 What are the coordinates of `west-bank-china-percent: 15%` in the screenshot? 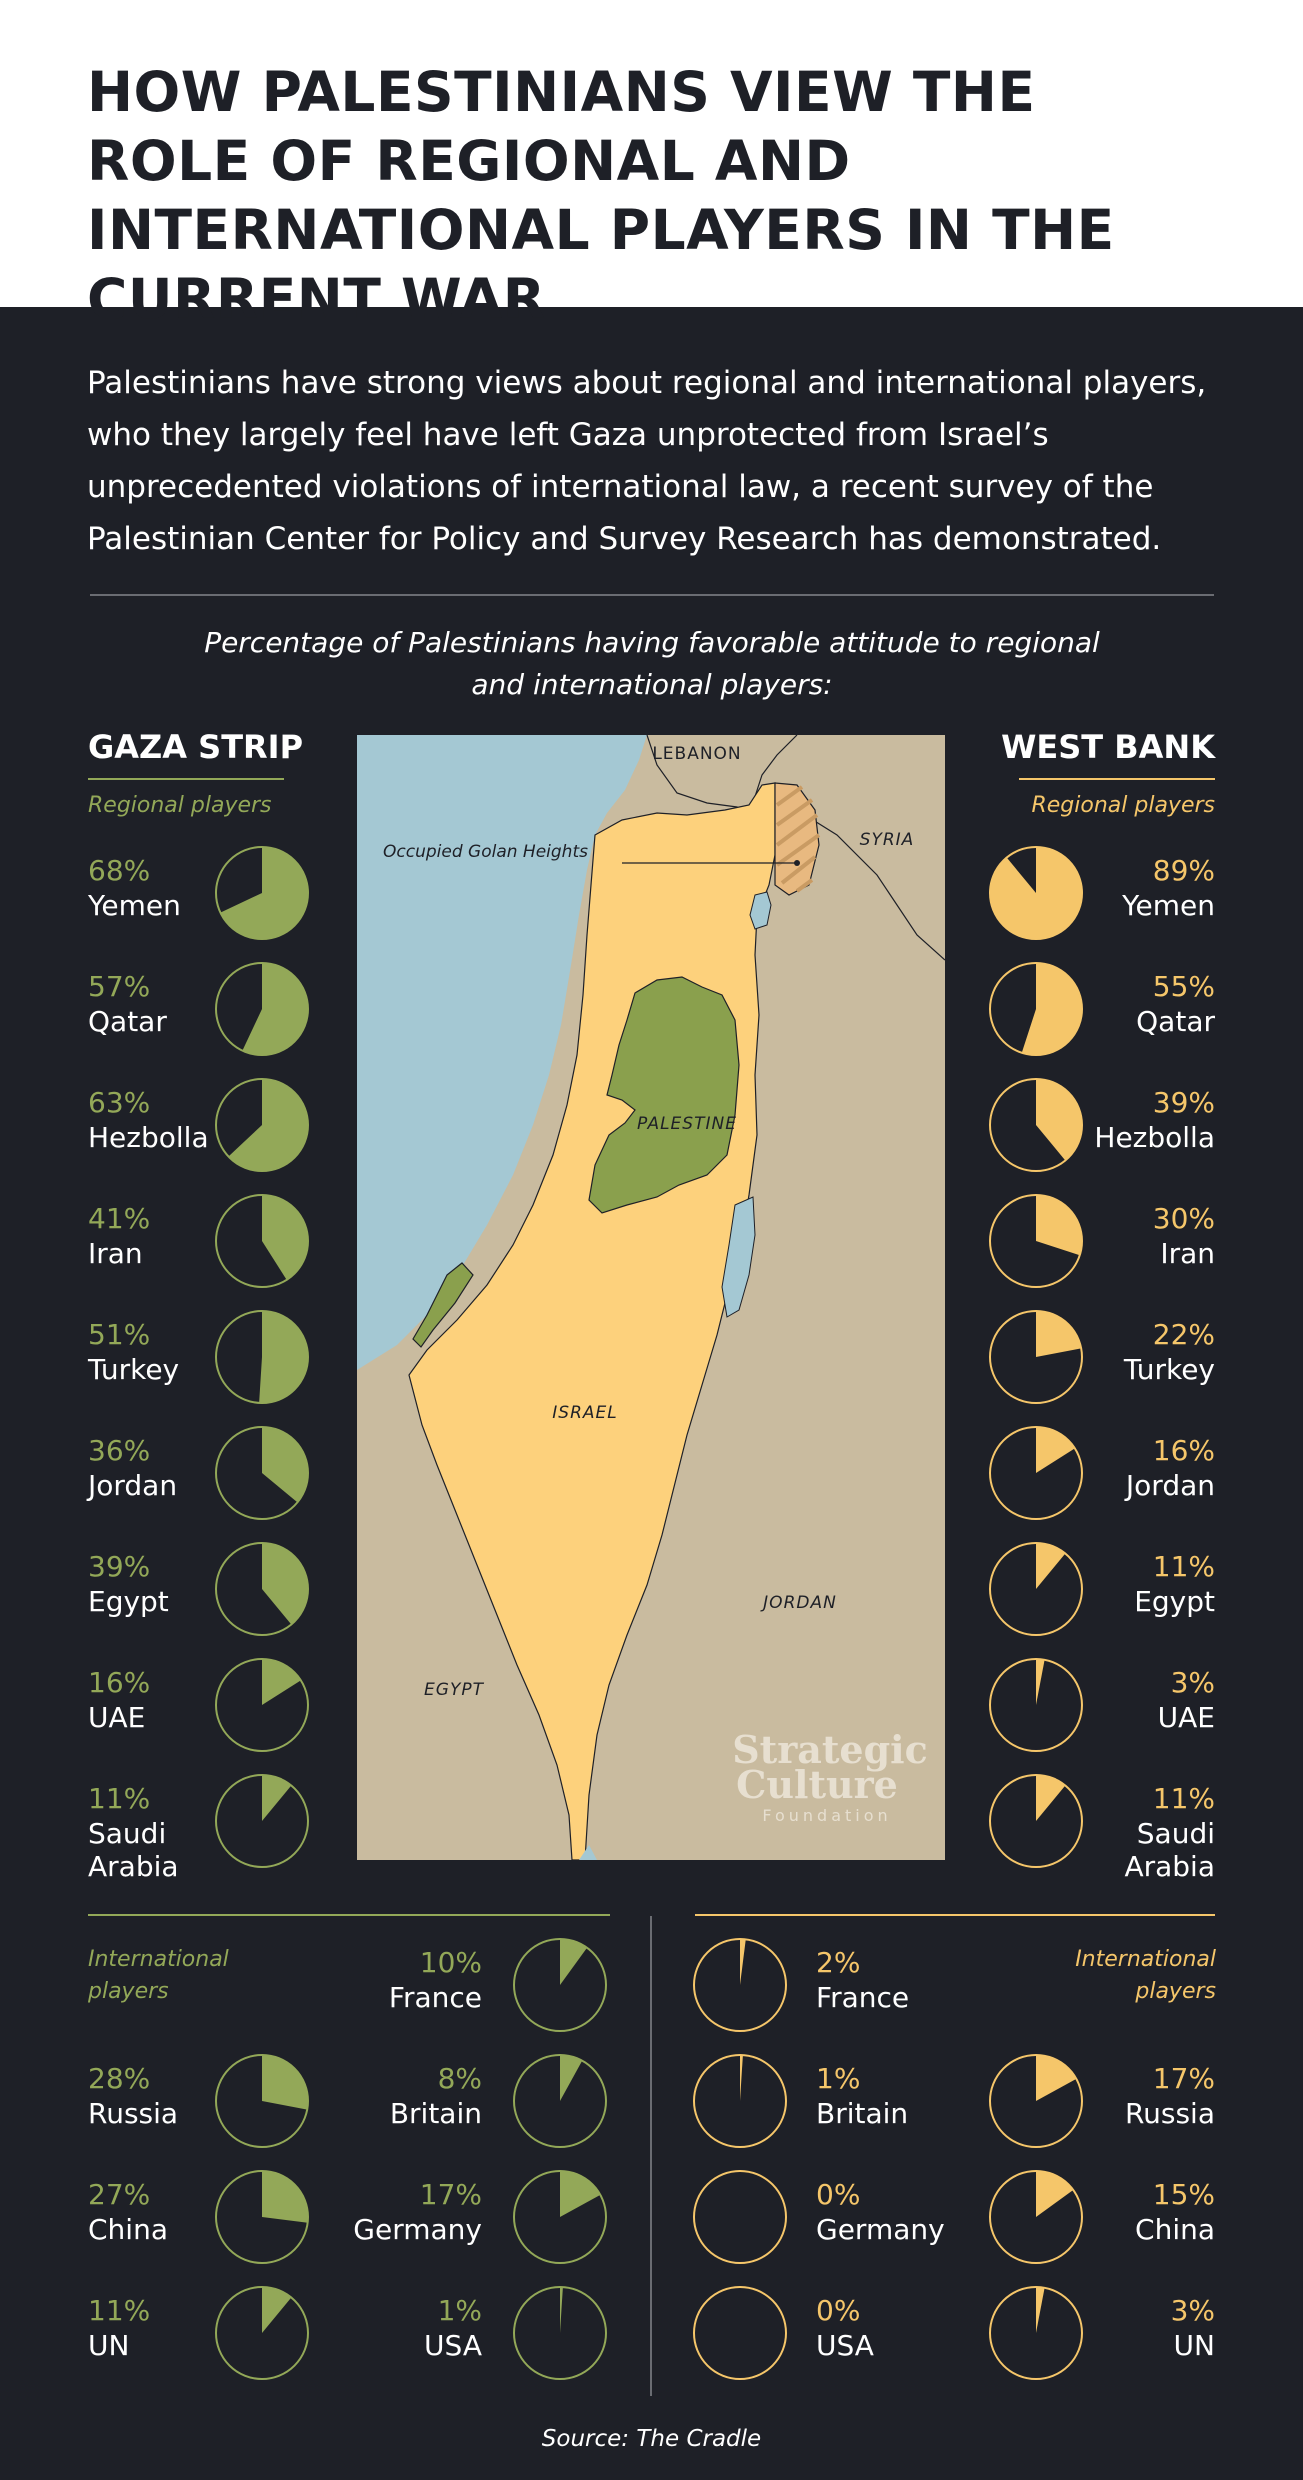 It's located at (1183, 2194).